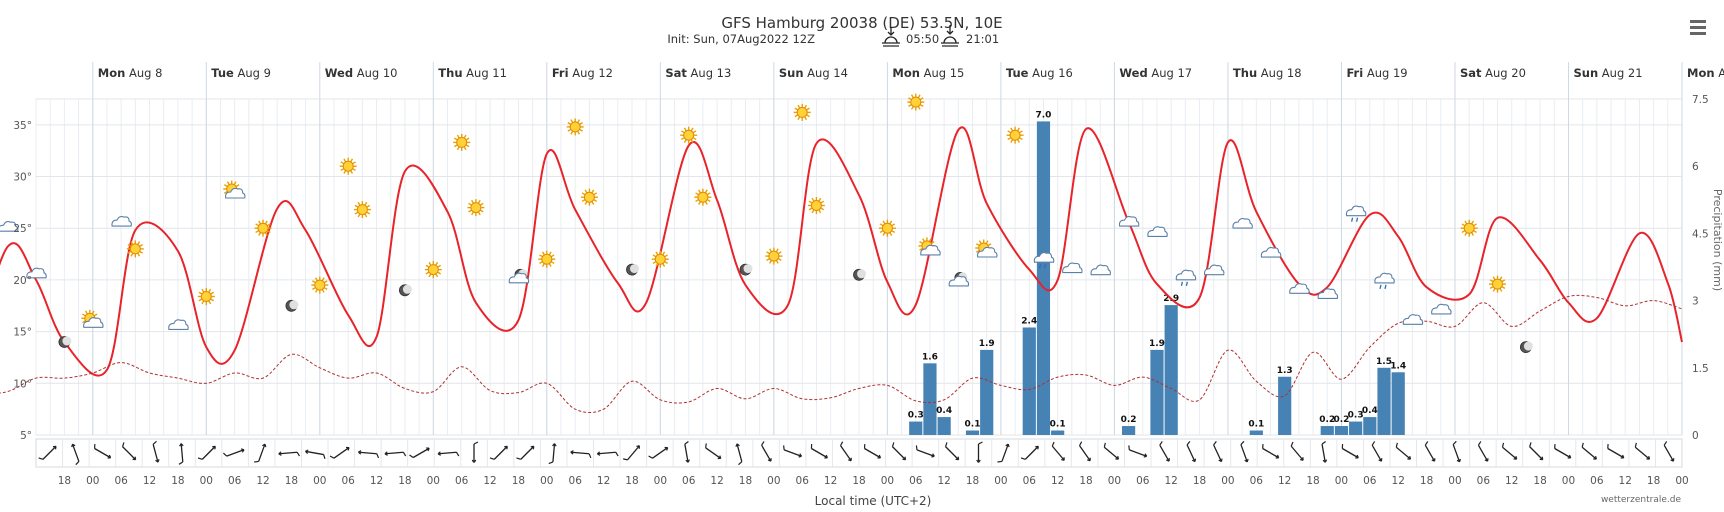  I want to click on y-tick-label: 5°, so click(26, 436).